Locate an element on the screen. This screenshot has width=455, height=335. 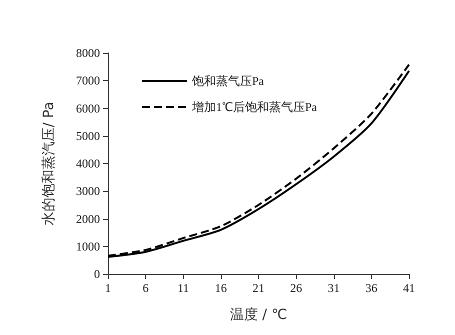
x-tick-label: 1 is located at coordinates (108, 288).